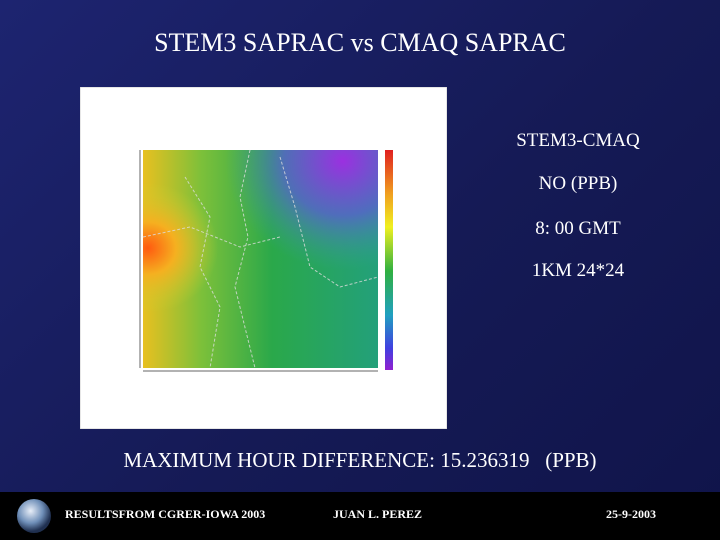 The image size is (720, 540). Describe the element at coordinates (578, 228) in the screenshot. I see `panel-line: 8: 00 GMT` at that location.